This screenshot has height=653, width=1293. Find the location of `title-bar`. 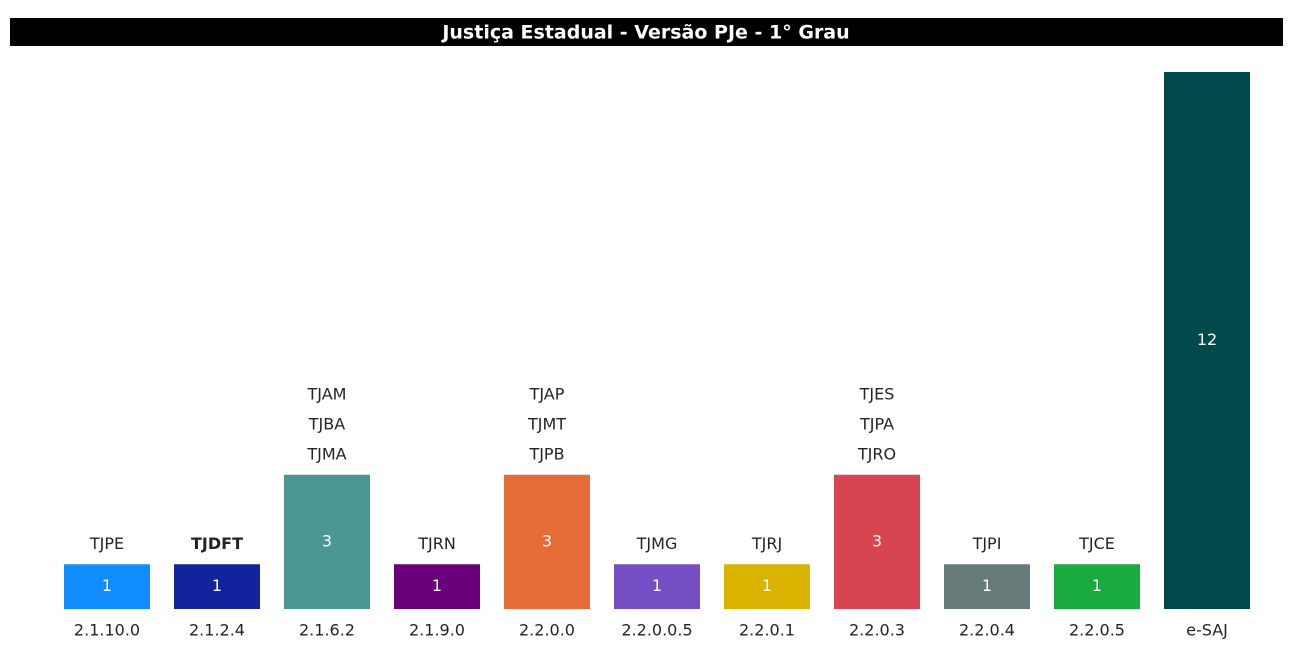

title-bar is located at coordinates (646, 32).